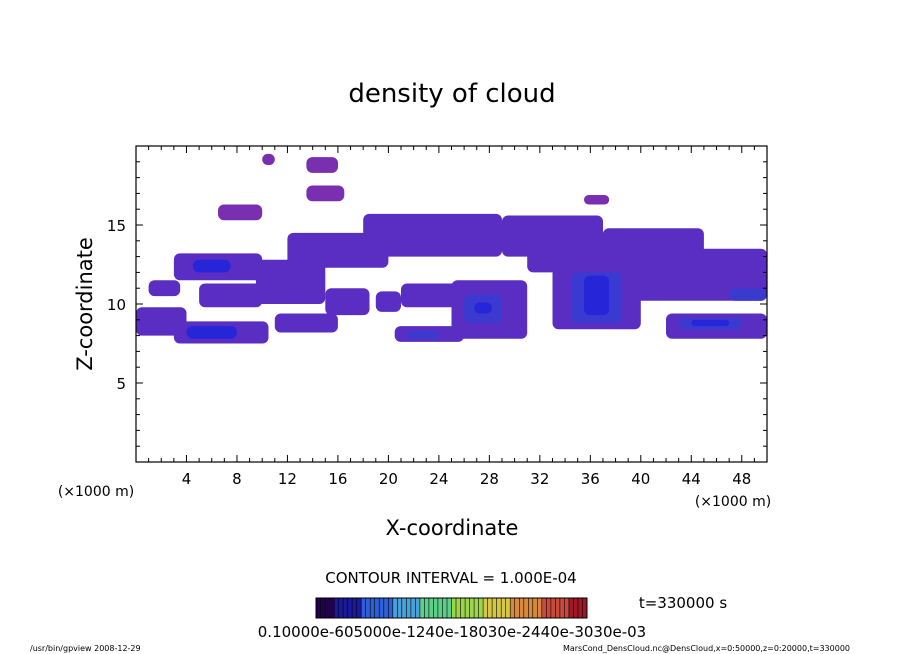  I want to click on x-tick-label: 16, so click(337, 479).